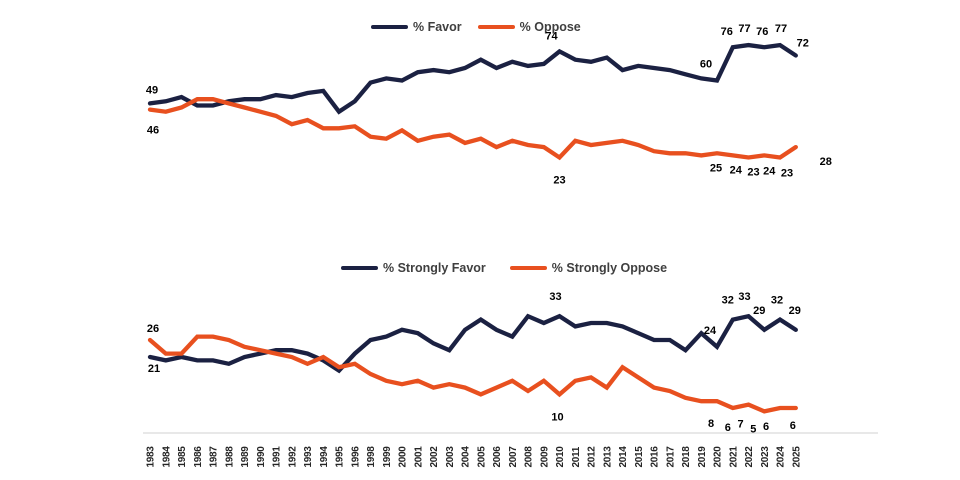  What do you see at coordinates (387, 457) in the screenshot?
I see `year-label: 1999` at bounding box center [387, 457].